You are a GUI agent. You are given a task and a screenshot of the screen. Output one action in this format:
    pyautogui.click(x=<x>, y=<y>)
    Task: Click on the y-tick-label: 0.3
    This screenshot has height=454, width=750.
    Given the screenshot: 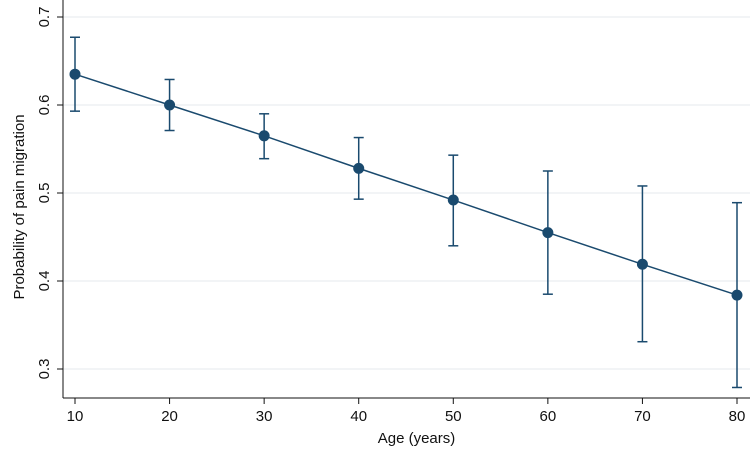 What is the action you would take?
    pyautogui.click(x=44, y=369)
    